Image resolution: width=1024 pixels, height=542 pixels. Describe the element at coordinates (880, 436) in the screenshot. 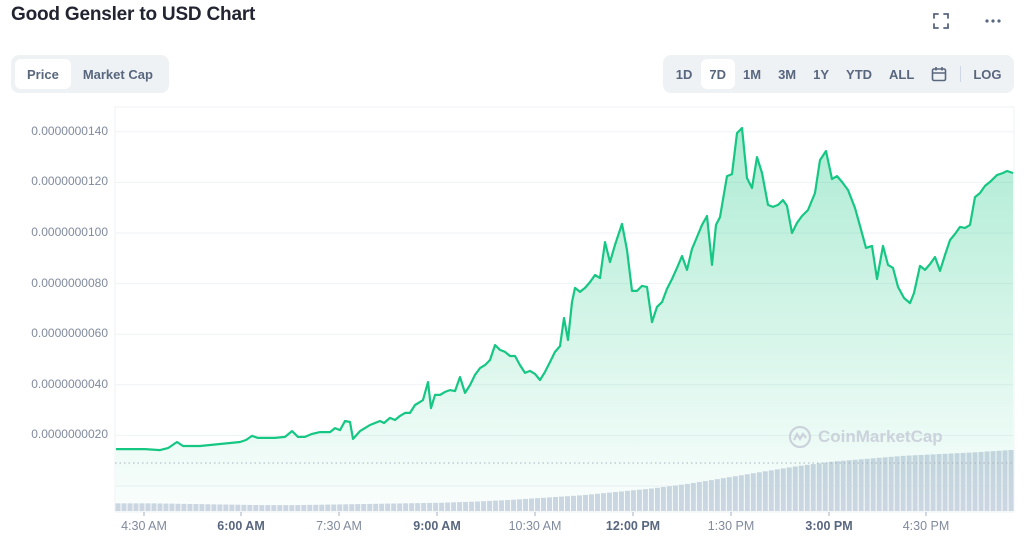

I see `watermark-text: CoinMarketCap` at that location.